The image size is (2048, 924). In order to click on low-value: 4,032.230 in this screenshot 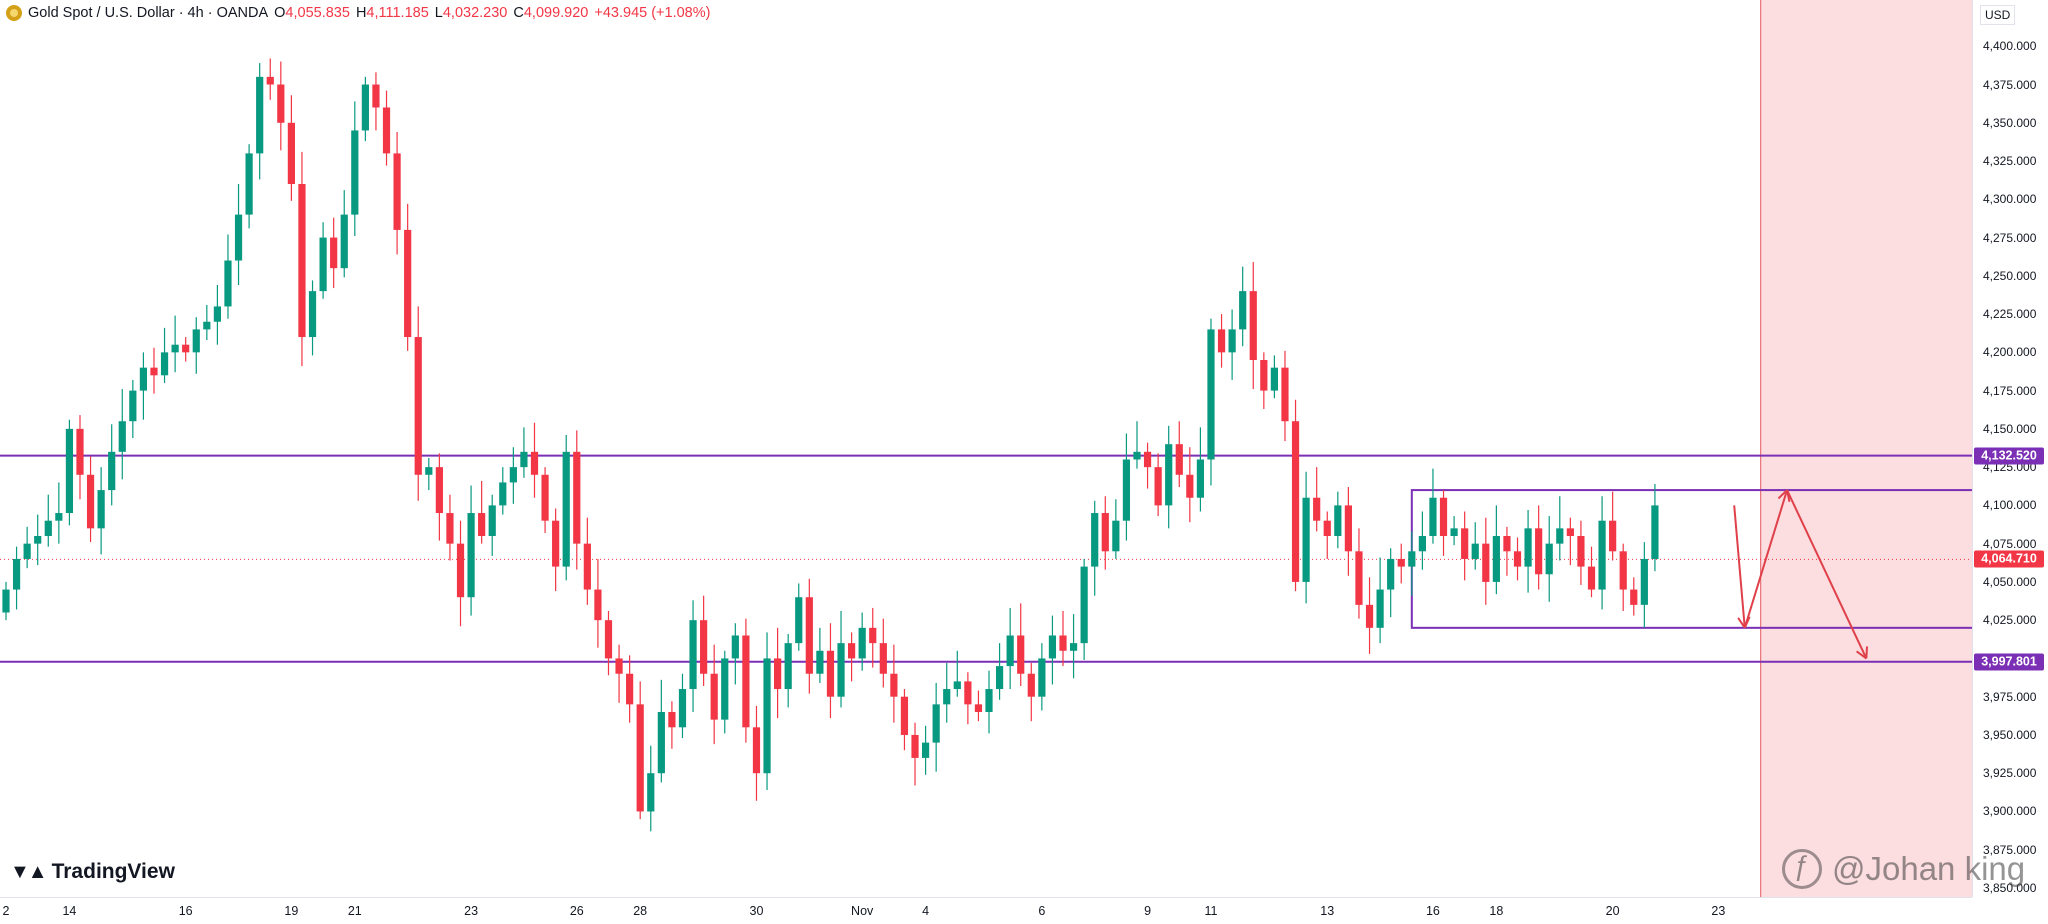, I will do `click(475, 13)`.